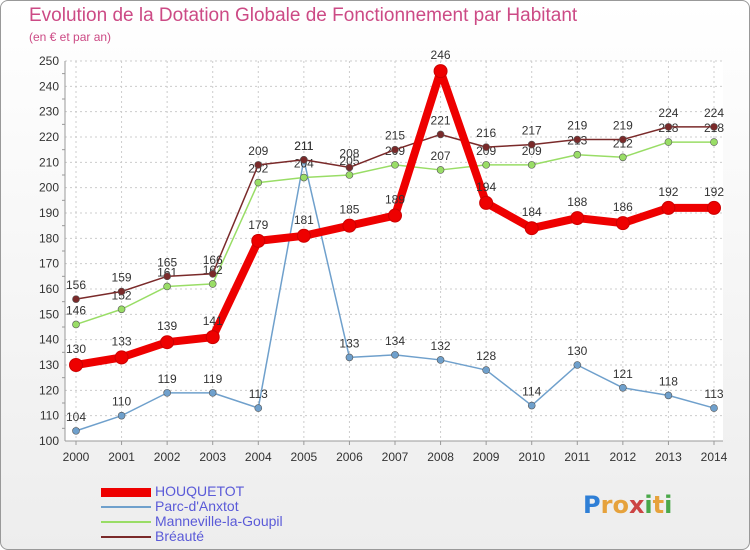 This screenshot has width=750, height=550. I want to click on x-tick-label: 2007, so click(395, 457).